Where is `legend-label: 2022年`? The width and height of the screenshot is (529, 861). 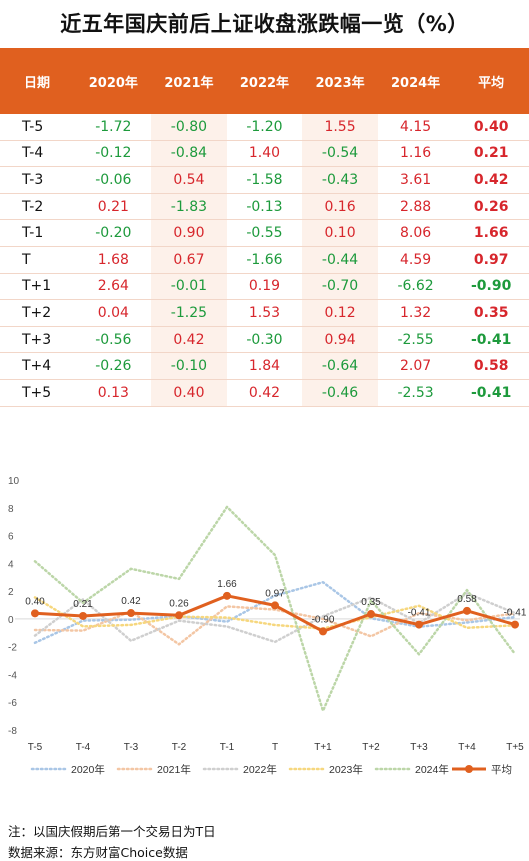
legend-label: 2022年 is located at coordinates (260, 769).